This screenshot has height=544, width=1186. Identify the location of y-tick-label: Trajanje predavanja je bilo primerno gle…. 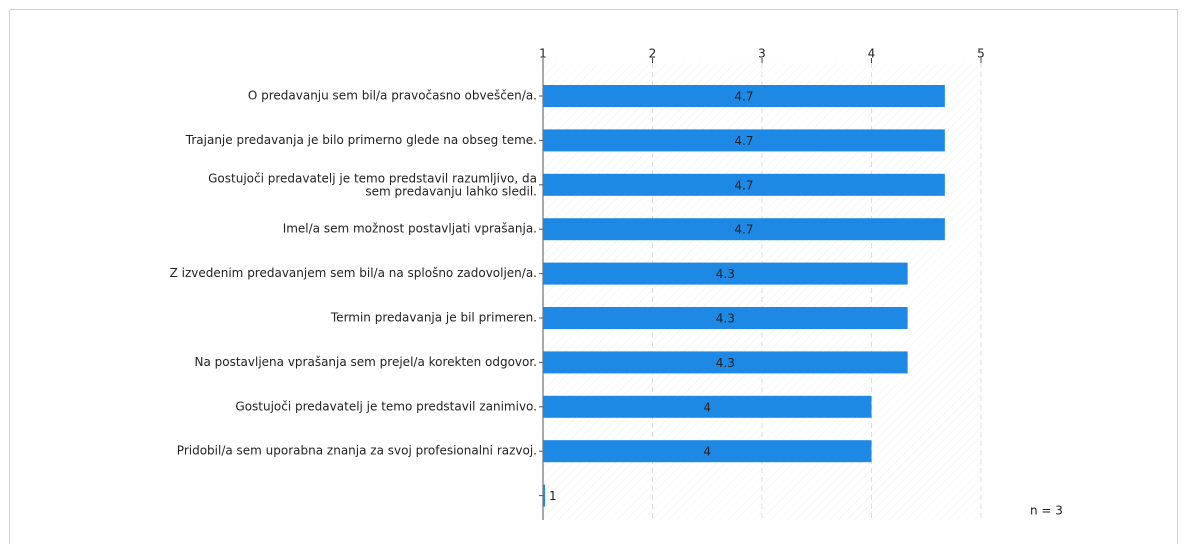
(361, 140).